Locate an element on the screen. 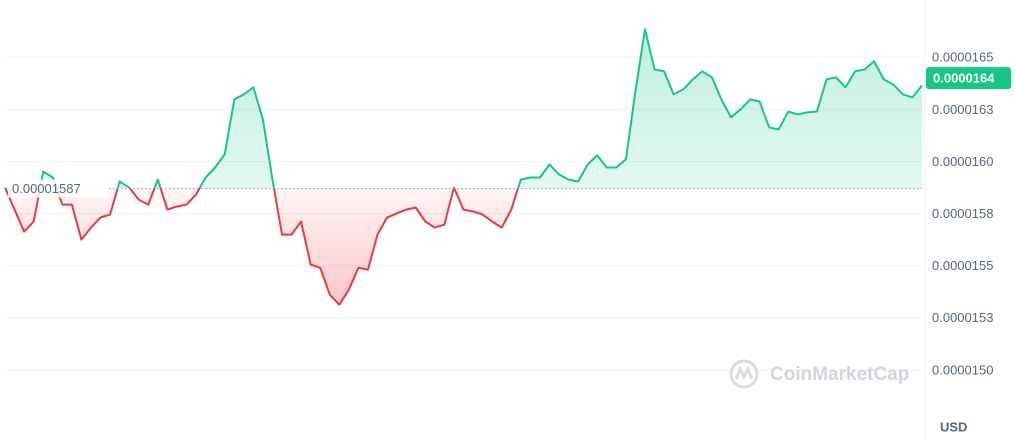 This screenshot has height=448, width=1015. unit-label: USD is located at coordinates (953, 426).